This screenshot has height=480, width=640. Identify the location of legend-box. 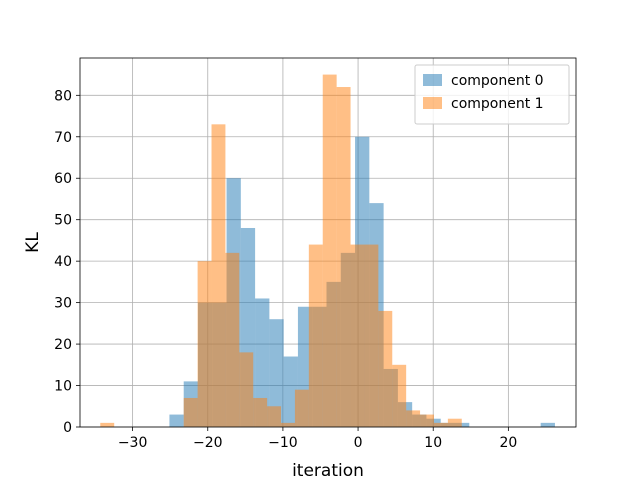
(492, 94).